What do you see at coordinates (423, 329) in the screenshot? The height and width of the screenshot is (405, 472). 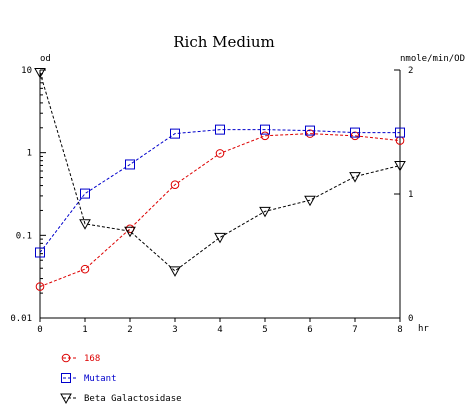 I see `x-axis-label: hr` at bounding box center [423, 329].